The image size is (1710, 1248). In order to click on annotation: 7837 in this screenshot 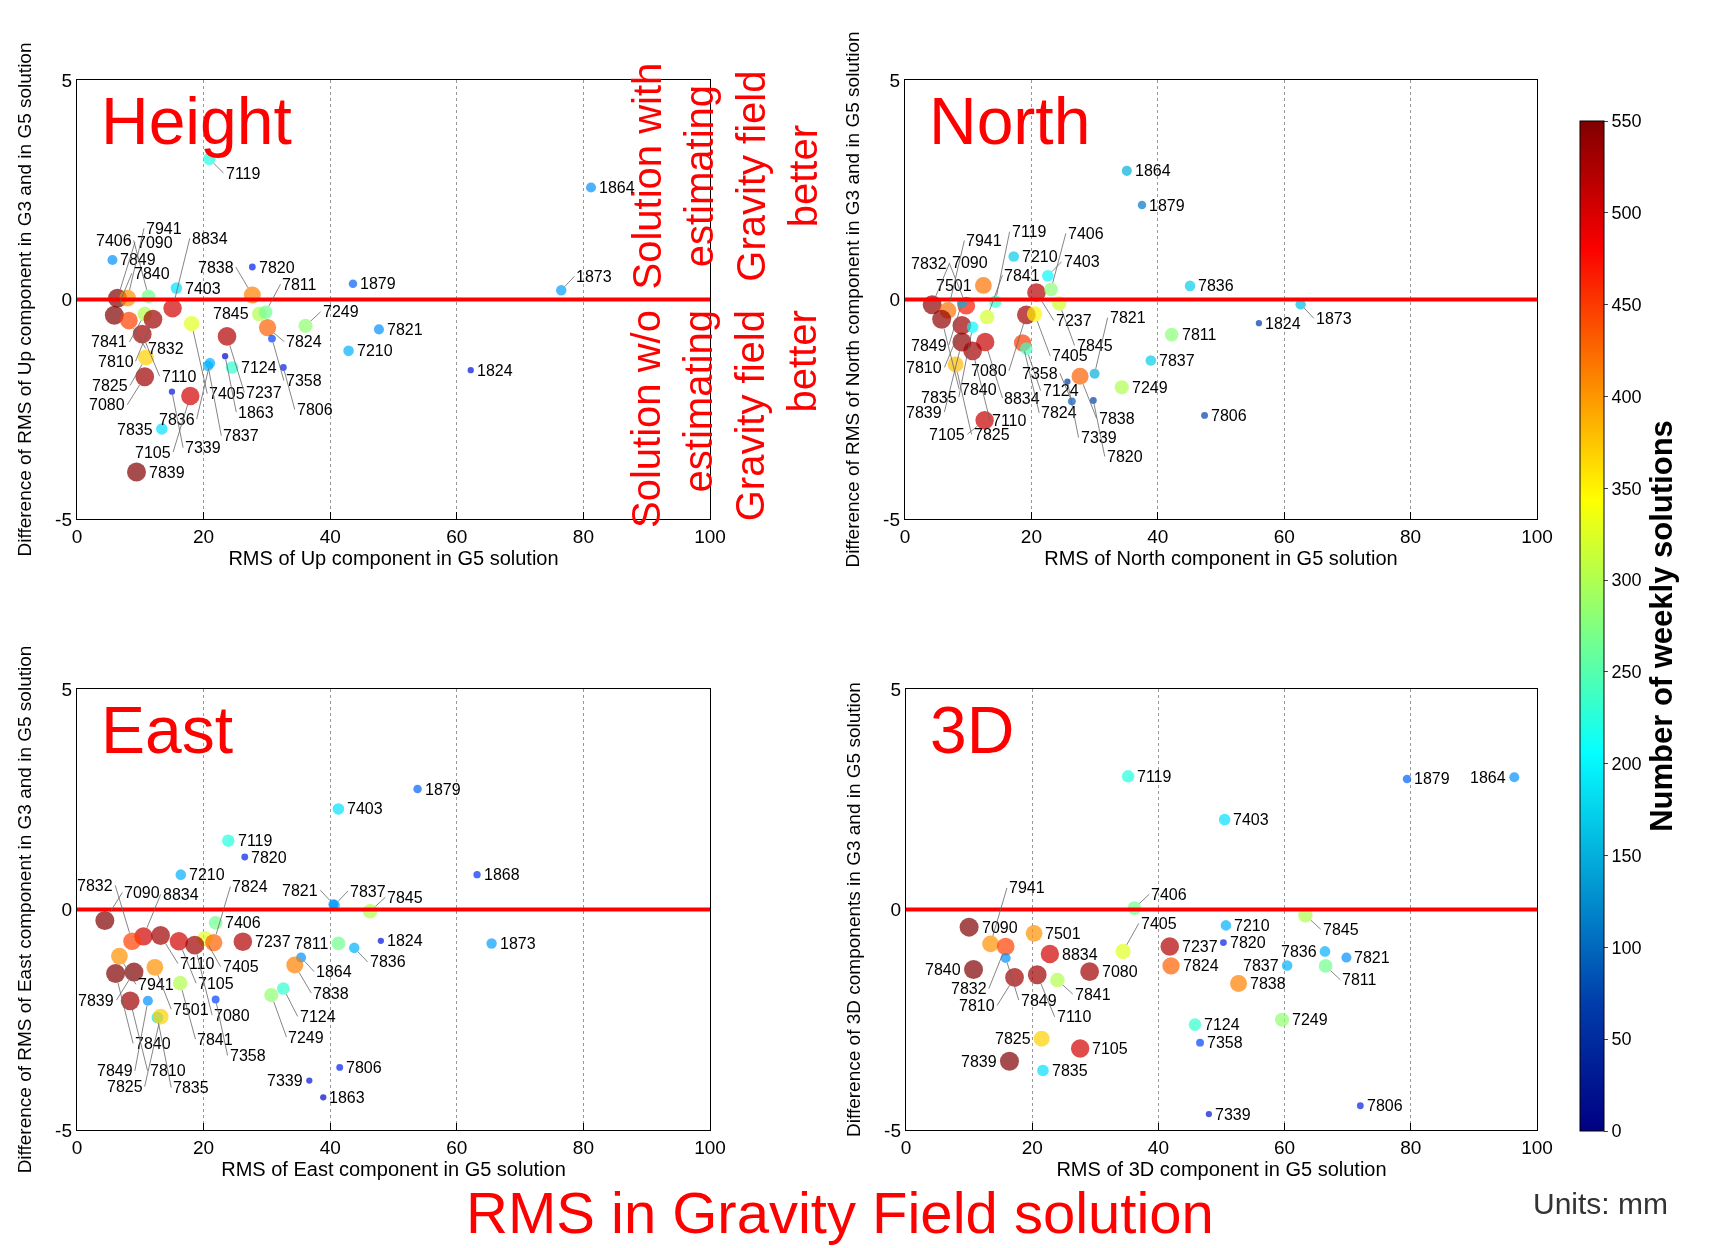, I will do `click(368, 891)`.